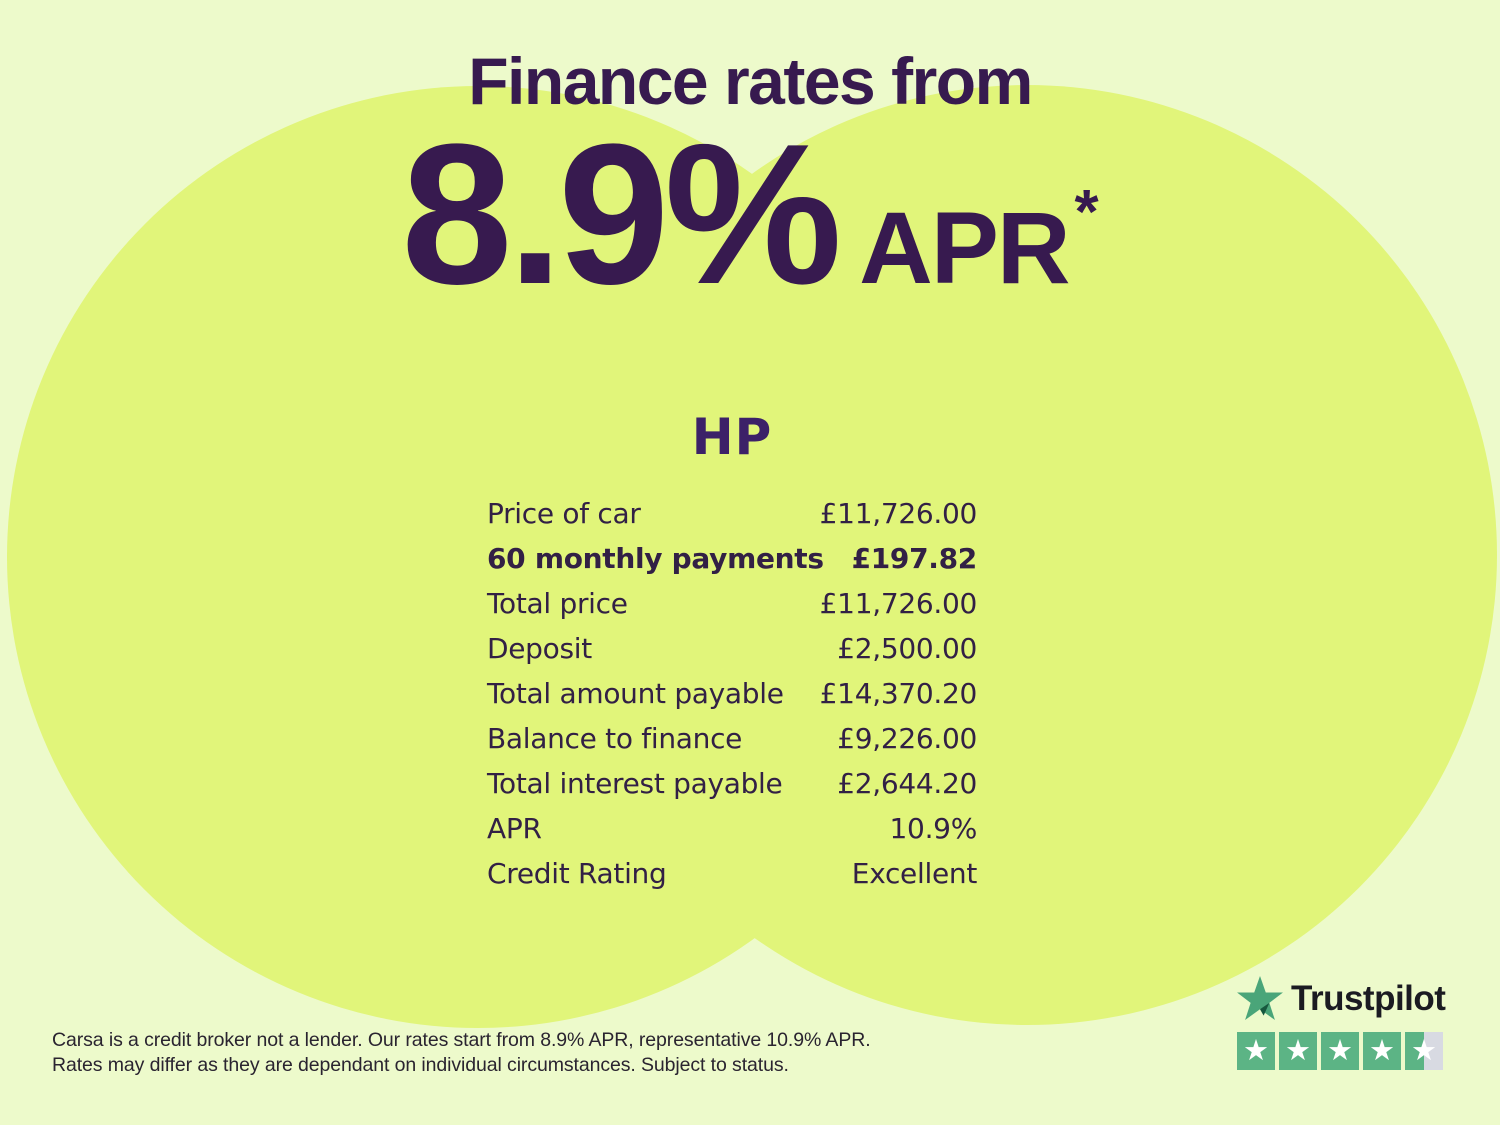 Image resolution: width=1500 pixels, height=1125 pixels. I want to click on finance-row-label: Total price, so click(557, 603).